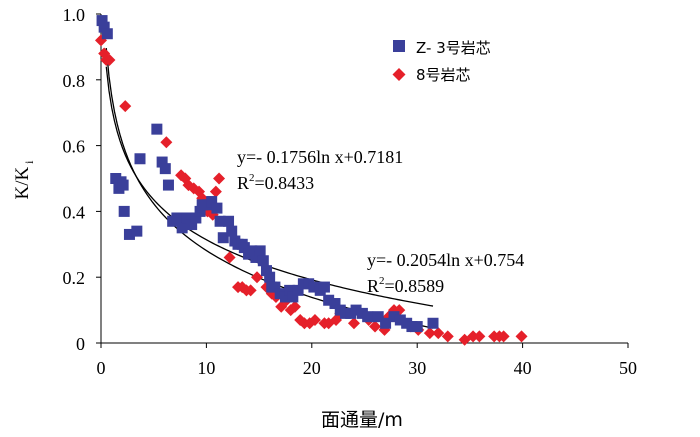 Image resolution: width=700 pixels, height=437 pixels. Describe the element at coordinates (74, 278) in the screenshot. I see `y-tick-label: 0.2` at that location.